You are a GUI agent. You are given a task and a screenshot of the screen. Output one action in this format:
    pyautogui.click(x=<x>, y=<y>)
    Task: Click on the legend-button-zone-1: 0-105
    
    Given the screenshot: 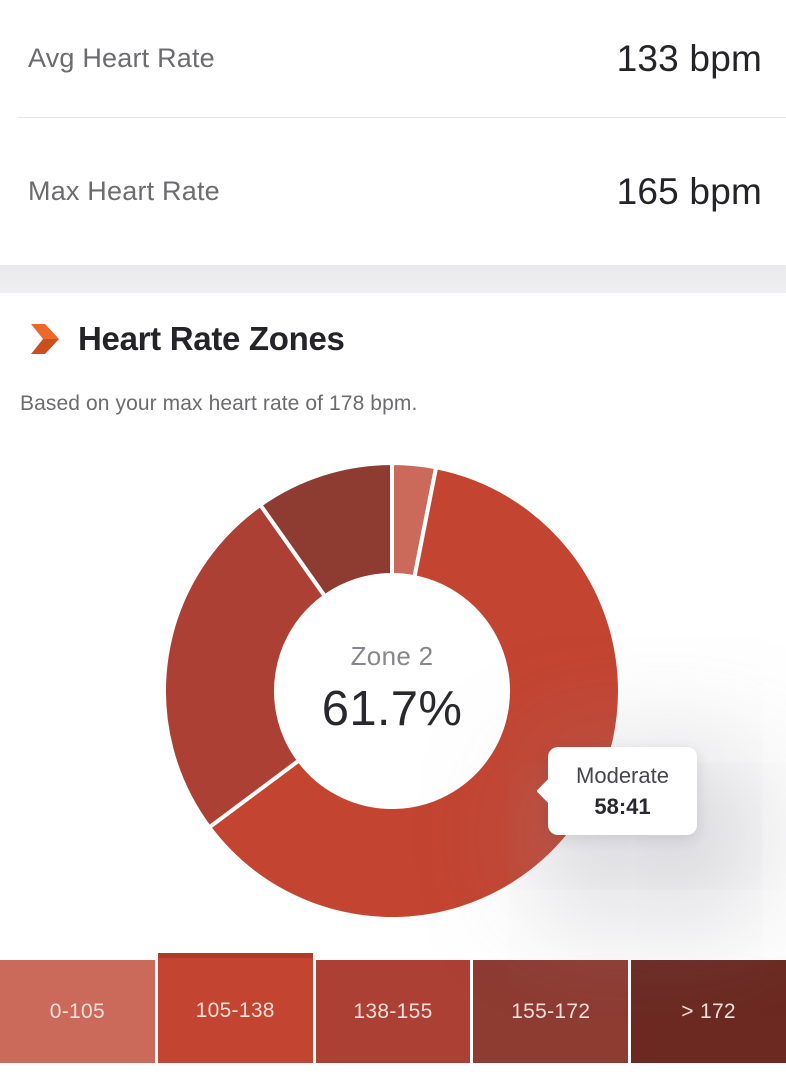 What is the action you would take?
    pyautogui.click(x=77, y=1011)
    